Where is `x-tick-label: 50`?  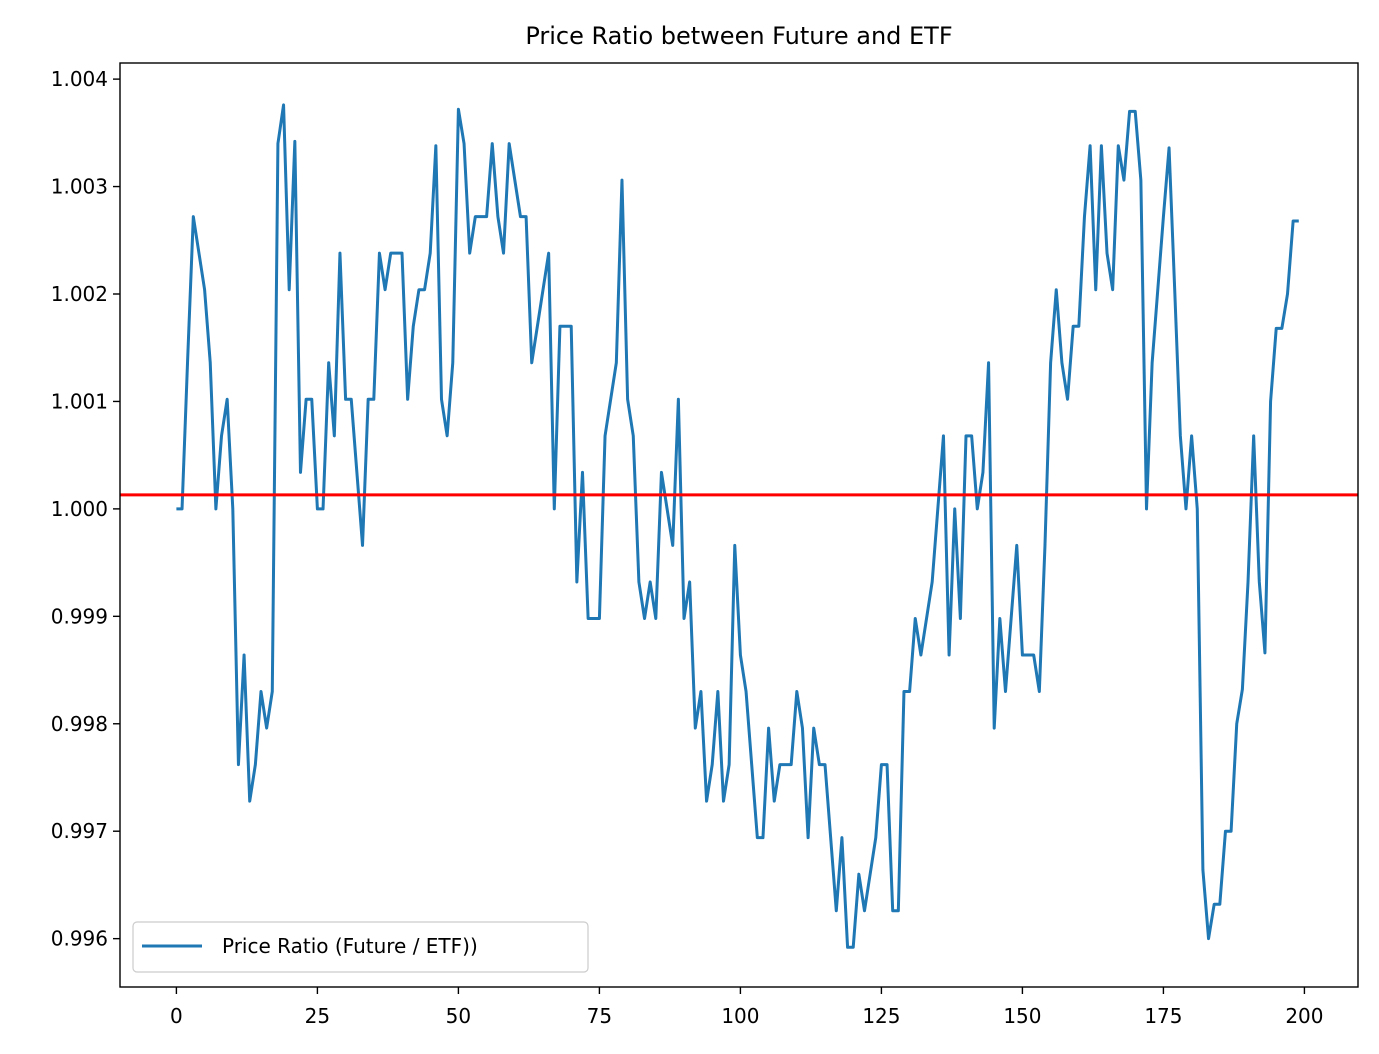
x-tick-label: 50 is located at coordinates (458, 1016).